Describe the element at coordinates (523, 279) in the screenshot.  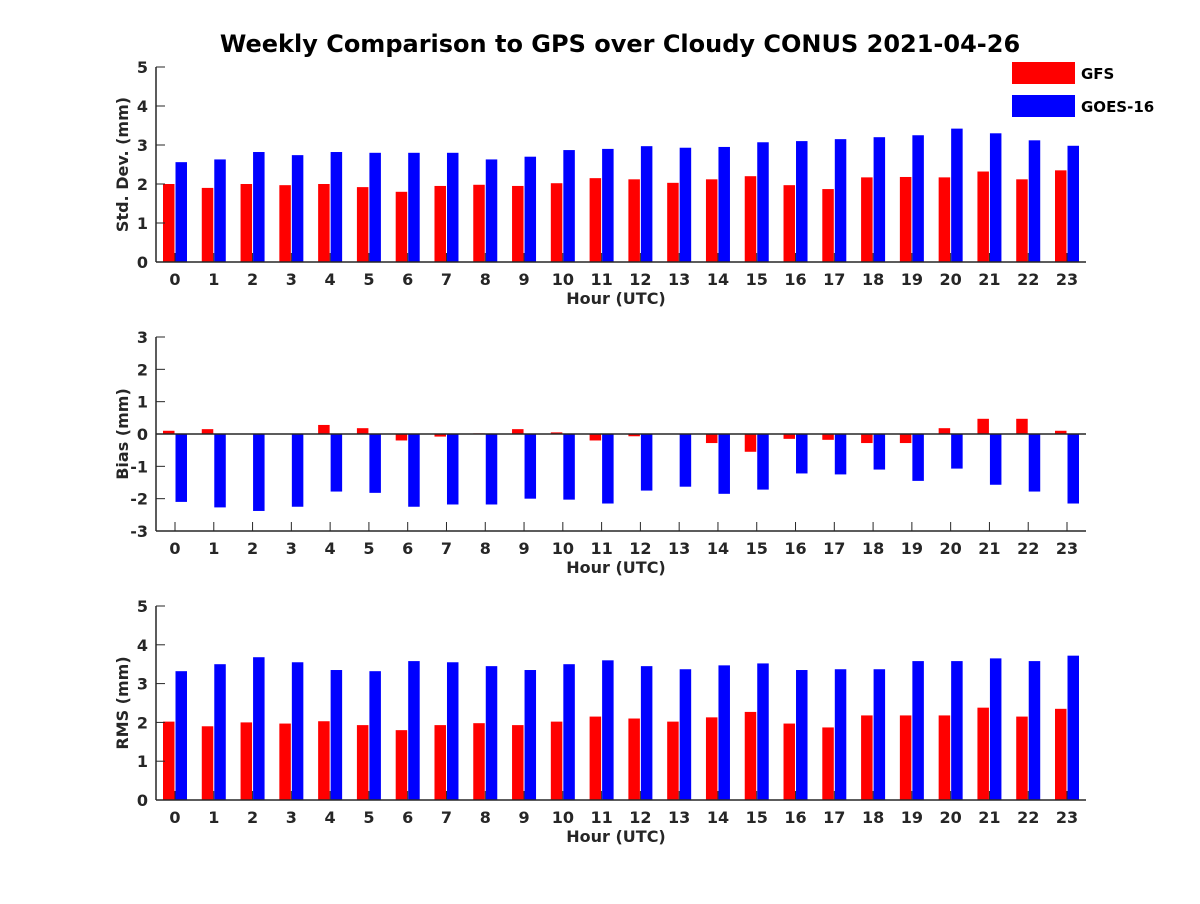
I see `x-tick-label: 9` at that location.